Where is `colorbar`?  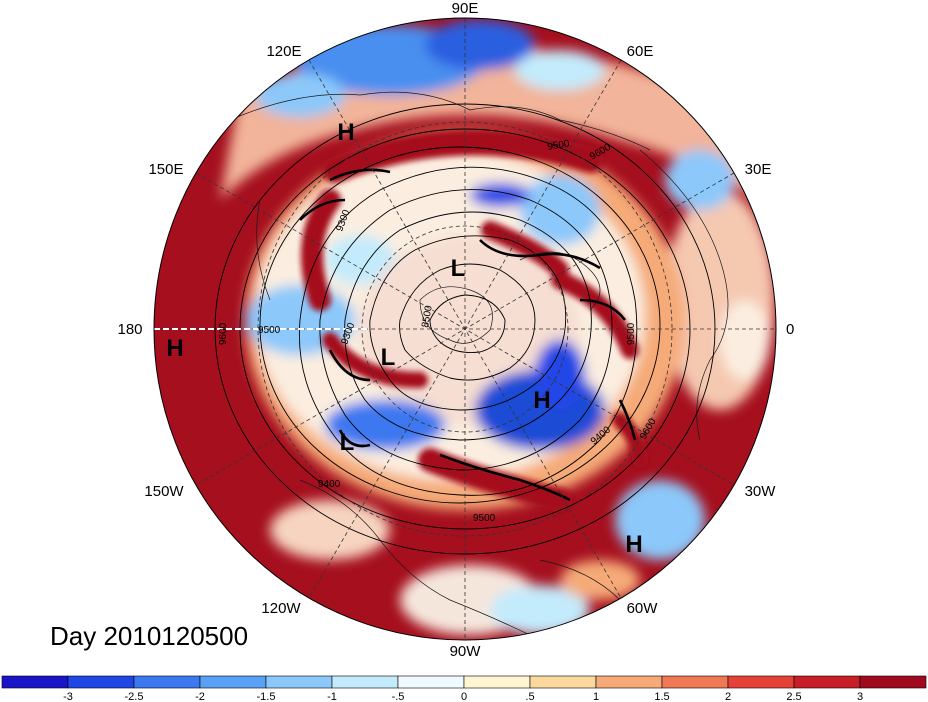 colorbar is located at coordinates (464, 682).